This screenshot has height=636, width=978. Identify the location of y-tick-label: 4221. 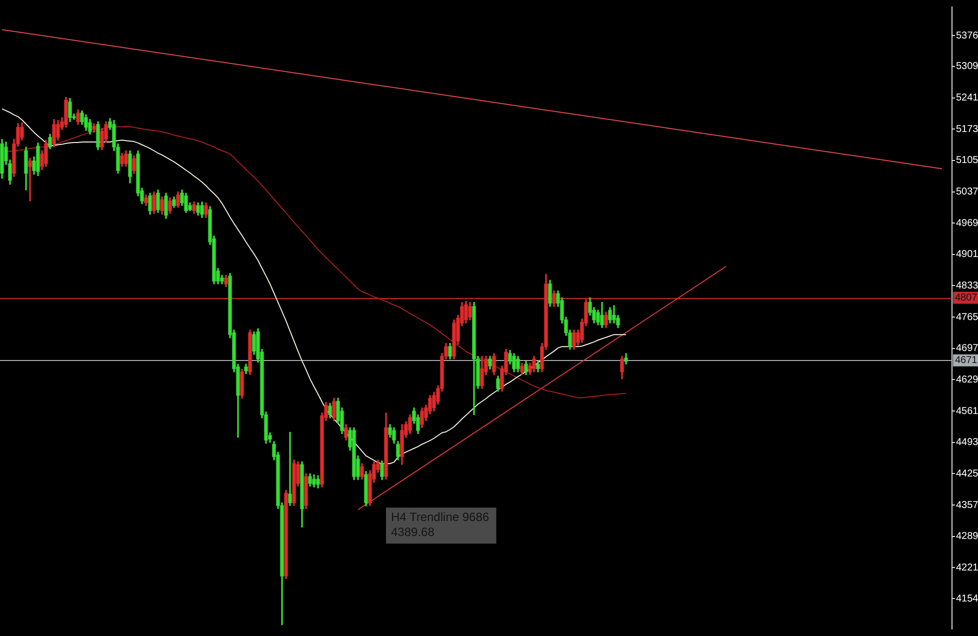
(967, 568).